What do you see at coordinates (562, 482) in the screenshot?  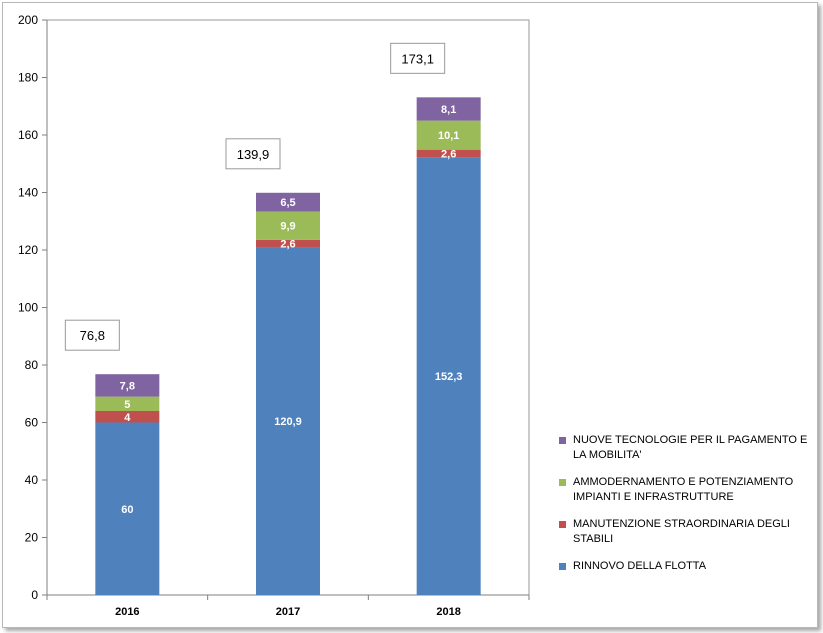 I see `legend-swatch-ammodernamento` at bounding box center [562, 482].